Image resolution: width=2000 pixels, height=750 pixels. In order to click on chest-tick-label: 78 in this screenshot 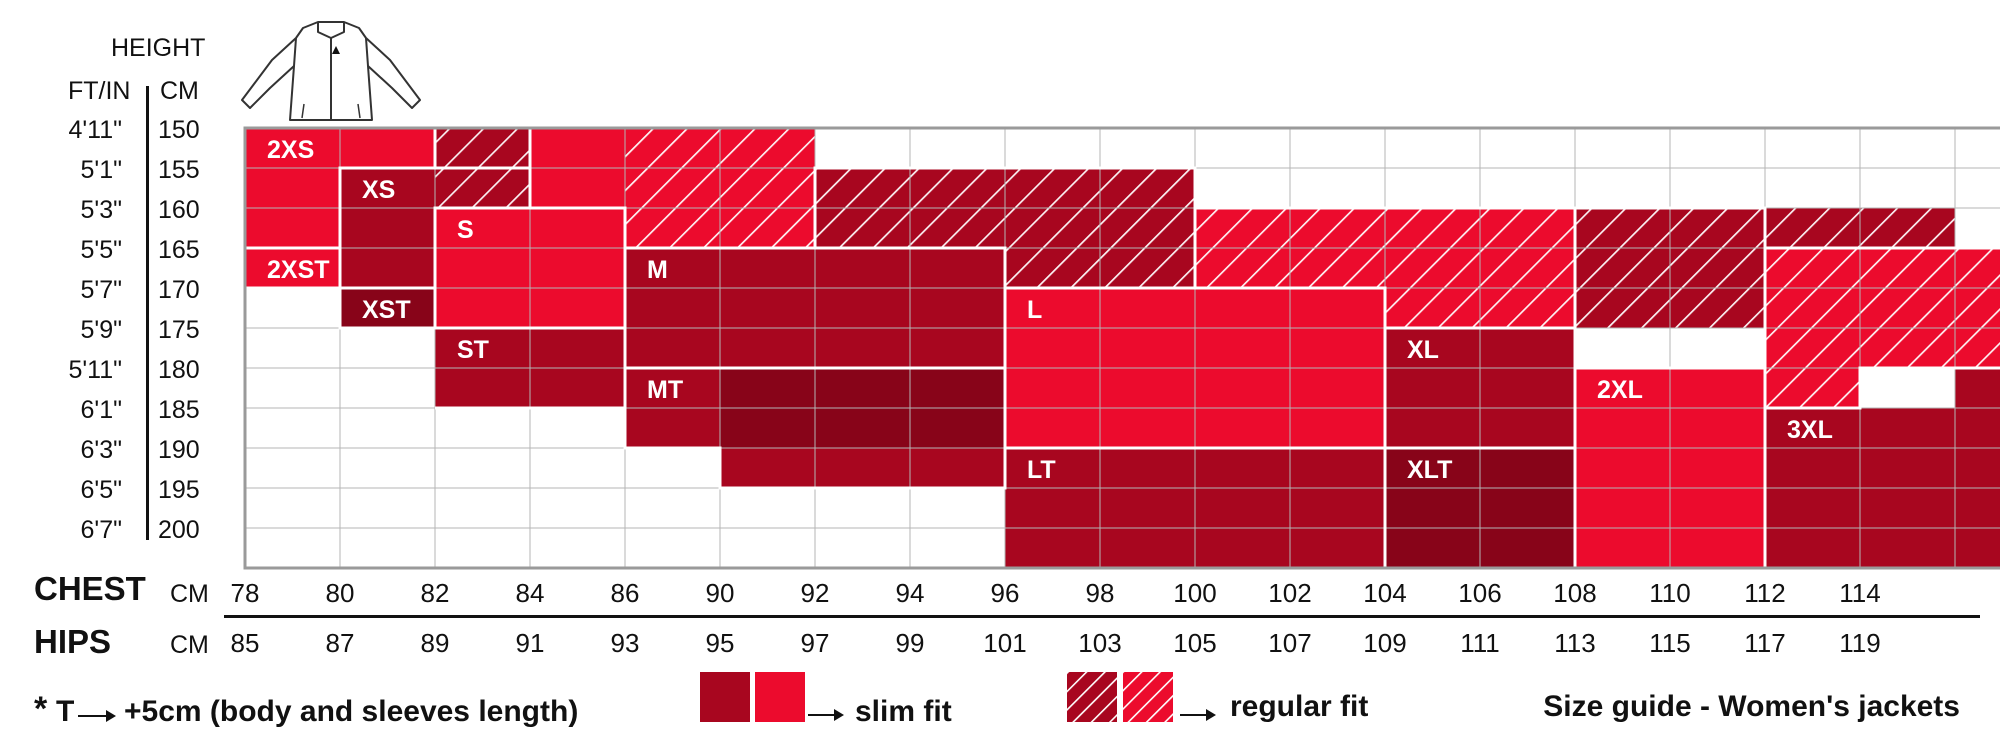, I will do `click(245, 593)`.